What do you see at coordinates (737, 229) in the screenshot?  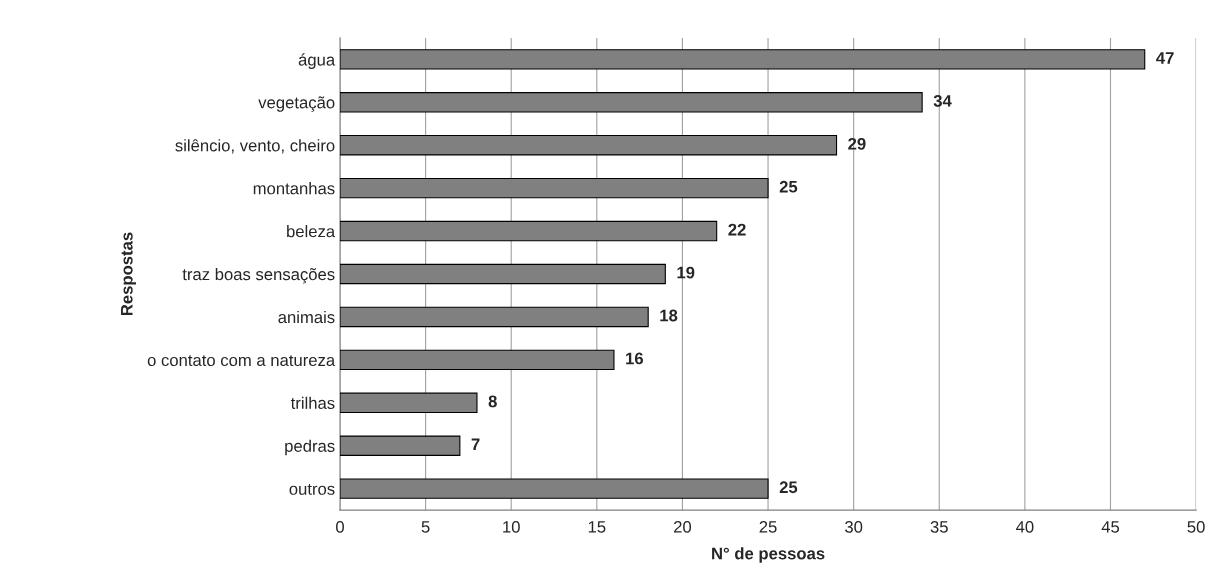 I see `data-label: 22` at bounding box center [737, 229].